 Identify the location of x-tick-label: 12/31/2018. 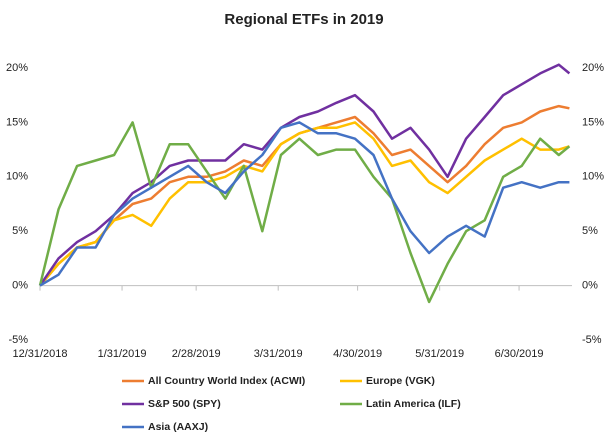
(39, 354).